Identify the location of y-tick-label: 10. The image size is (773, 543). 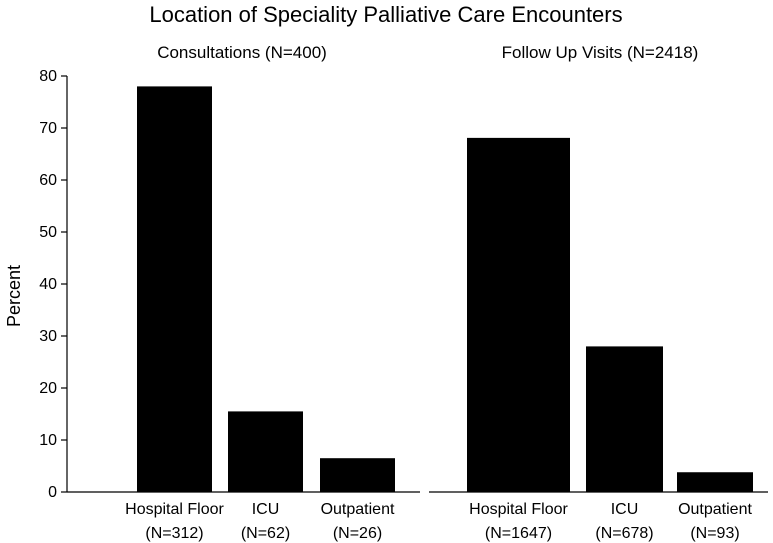
(48, 440).